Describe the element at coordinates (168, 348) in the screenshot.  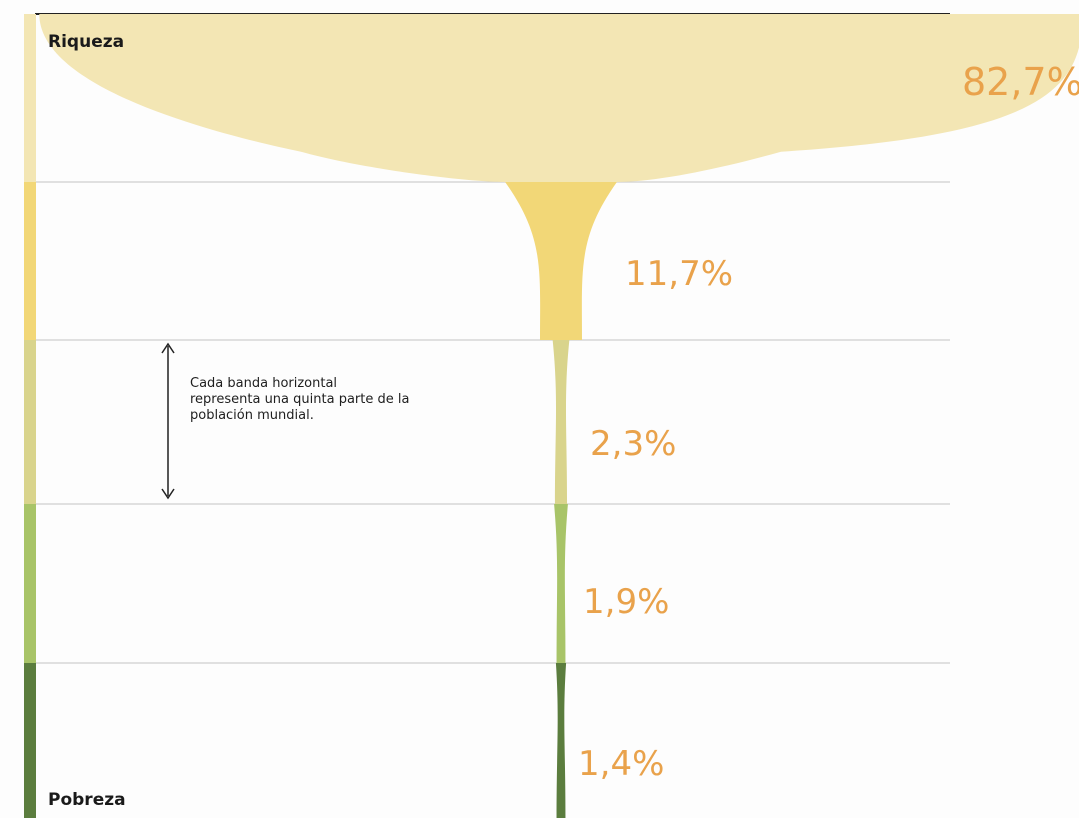
I see `arrow-up-icon` at that location.